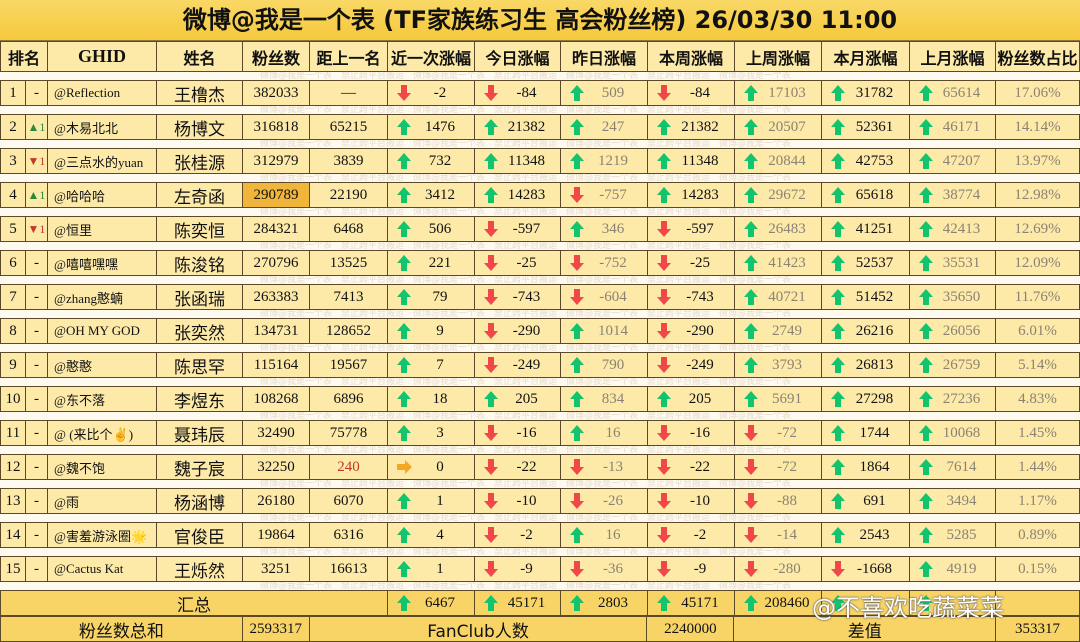 Image resolution: width=1080 pixels, height=642 pixels. I want to click on yesterday-change: -13, so click(604, 467).